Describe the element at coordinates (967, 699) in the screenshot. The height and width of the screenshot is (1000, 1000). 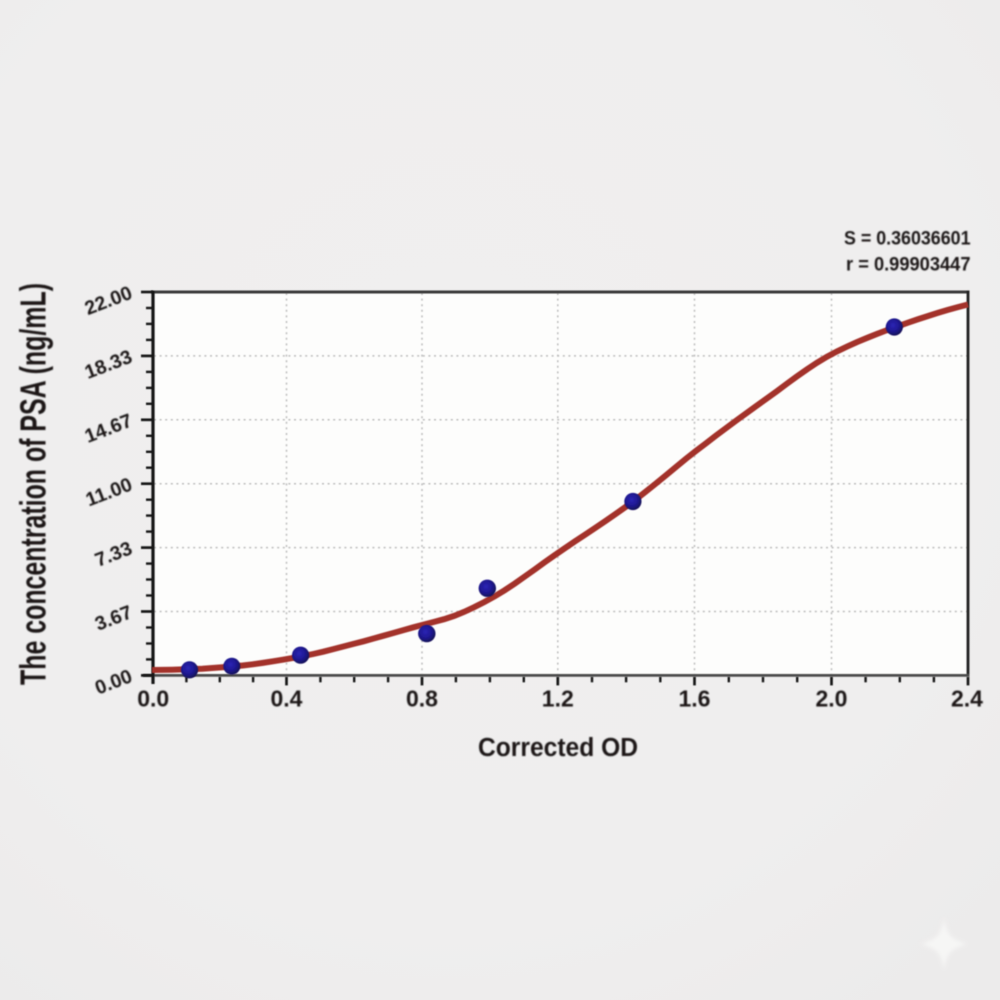
I see `svg-text: 2.4` at that location.